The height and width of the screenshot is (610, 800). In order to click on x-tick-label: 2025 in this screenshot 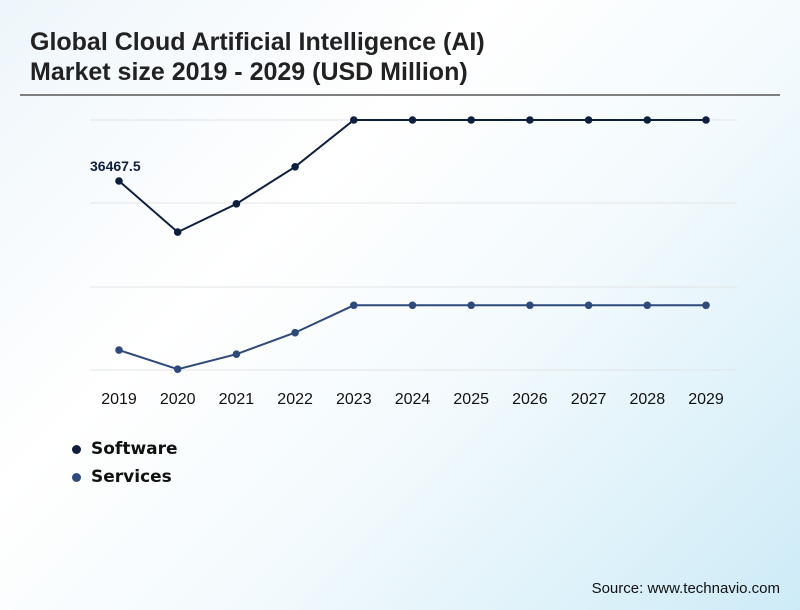, I will do `click(471, 399)`.